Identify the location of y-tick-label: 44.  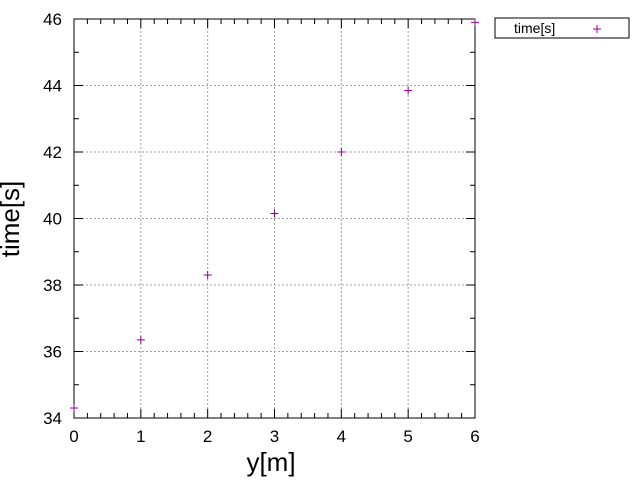
(52, 86).